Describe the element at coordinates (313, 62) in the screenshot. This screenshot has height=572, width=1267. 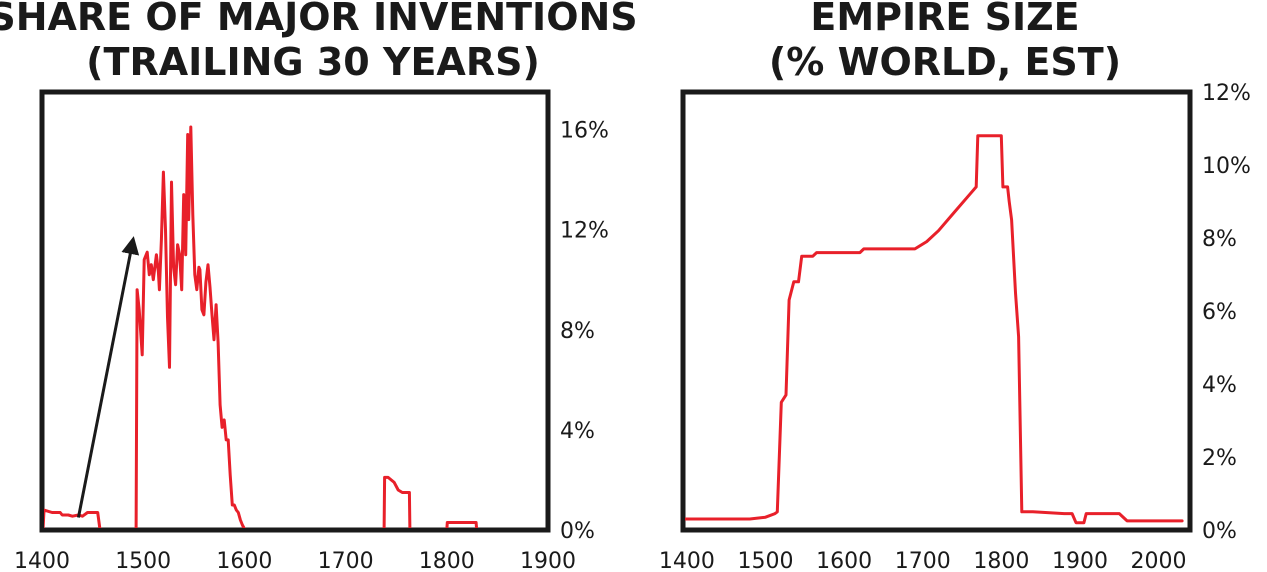
I see `inventions-title-line-2: (TRAILING 30 YEARS)` at that location.